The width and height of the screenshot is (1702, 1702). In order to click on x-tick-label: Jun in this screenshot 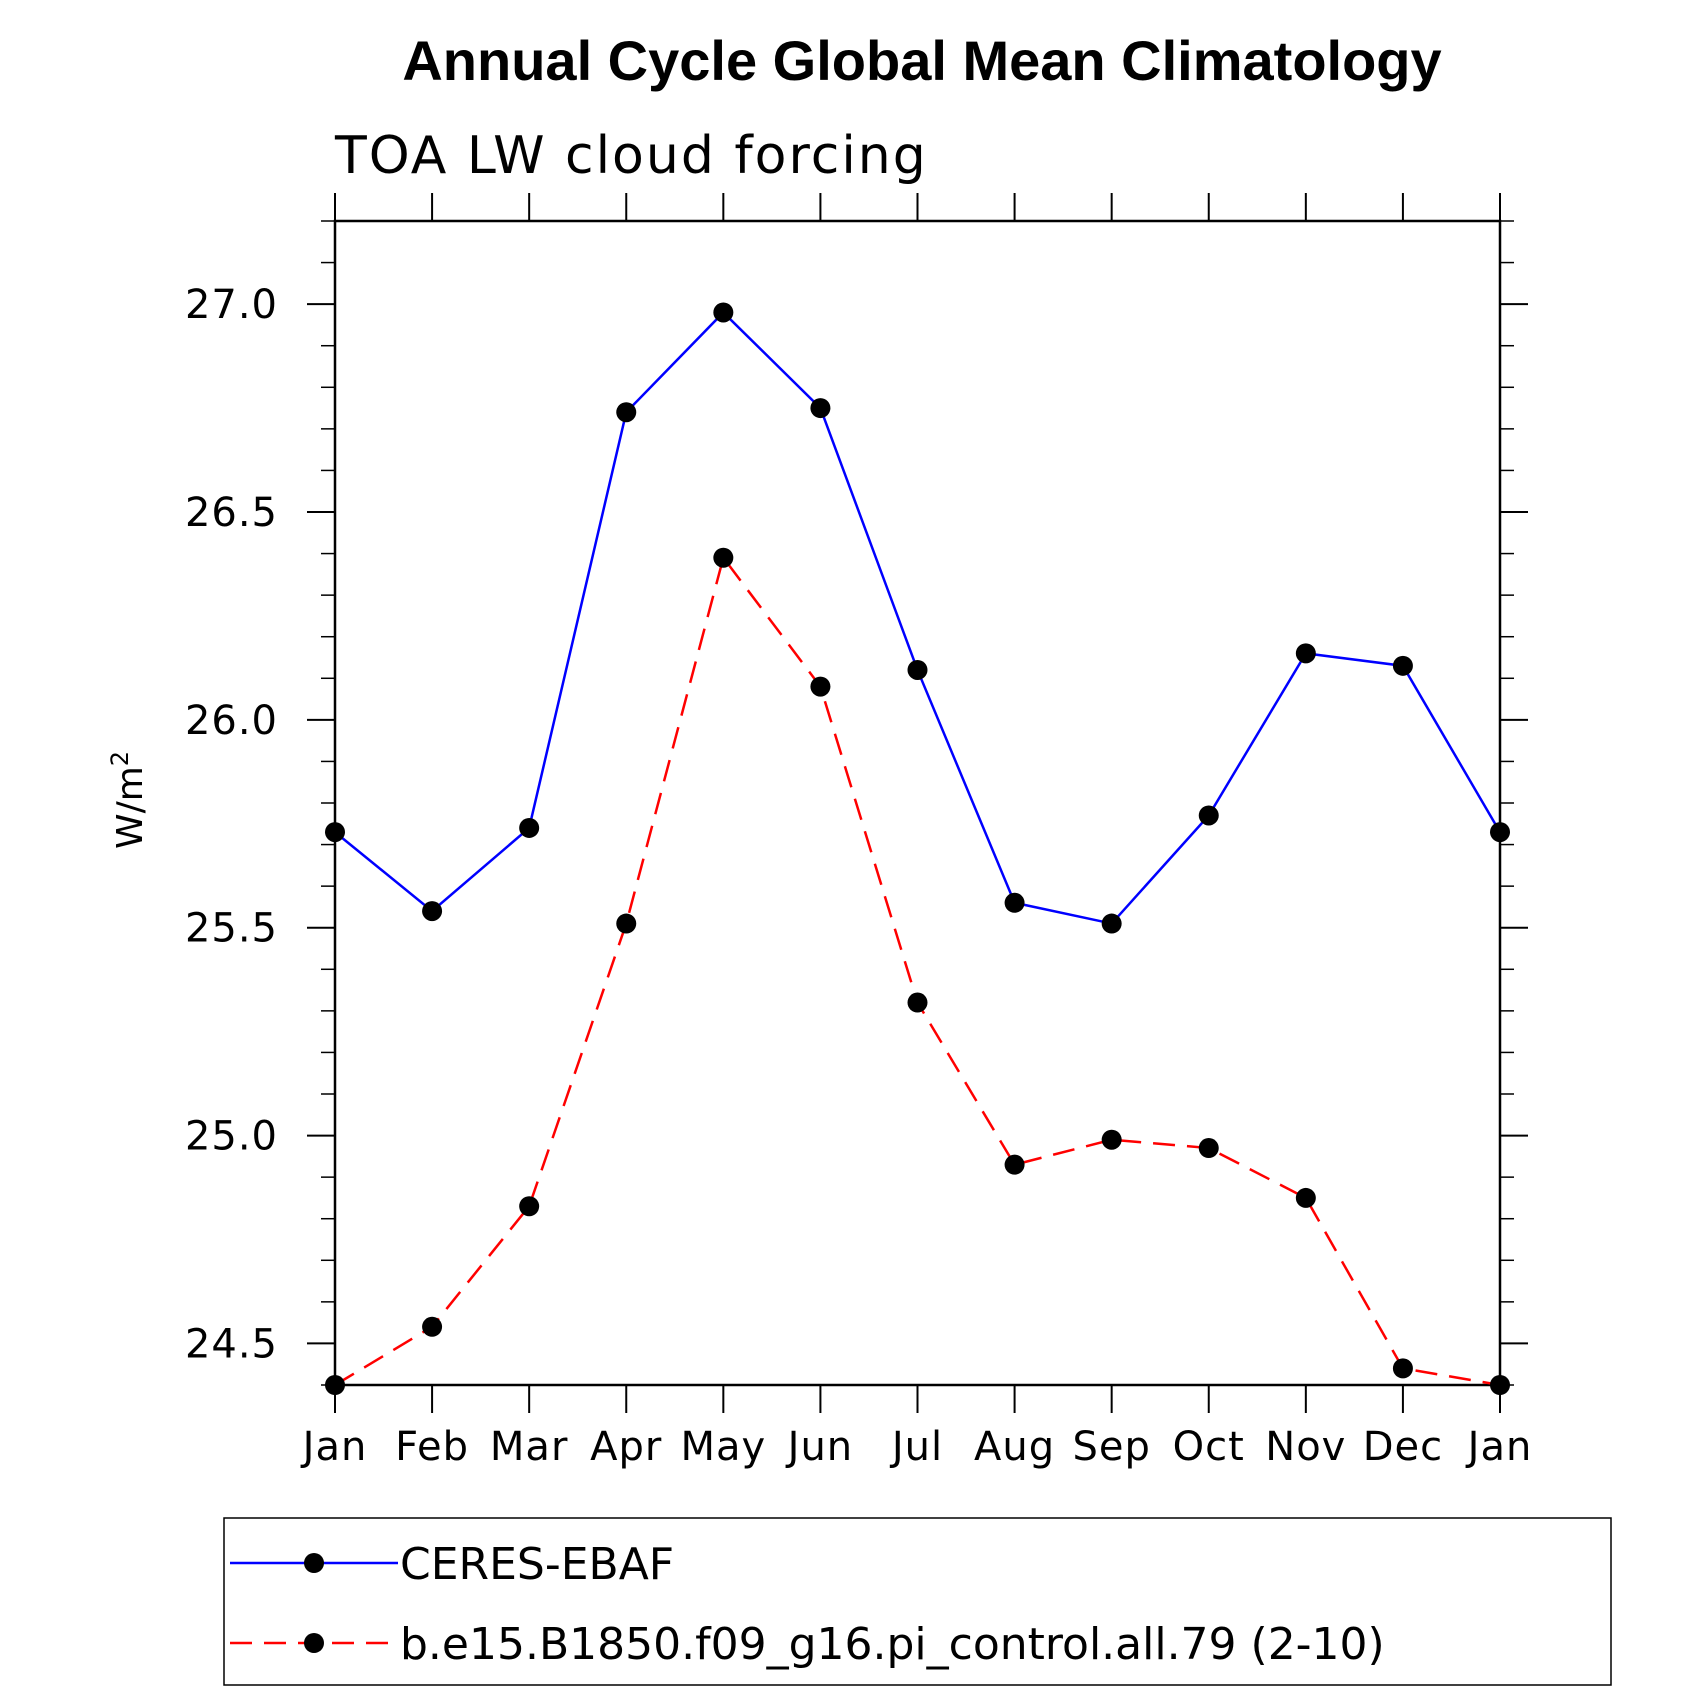, I will do `click(819, 1447)`.